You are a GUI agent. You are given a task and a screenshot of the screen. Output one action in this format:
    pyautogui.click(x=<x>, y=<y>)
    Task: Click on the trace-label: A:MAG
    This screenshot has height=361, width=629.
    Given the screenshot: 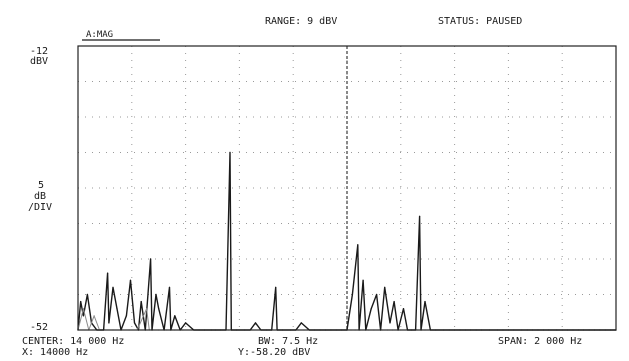 What is the action you would take?
    pyautogui.click(x=99, y=35)
    